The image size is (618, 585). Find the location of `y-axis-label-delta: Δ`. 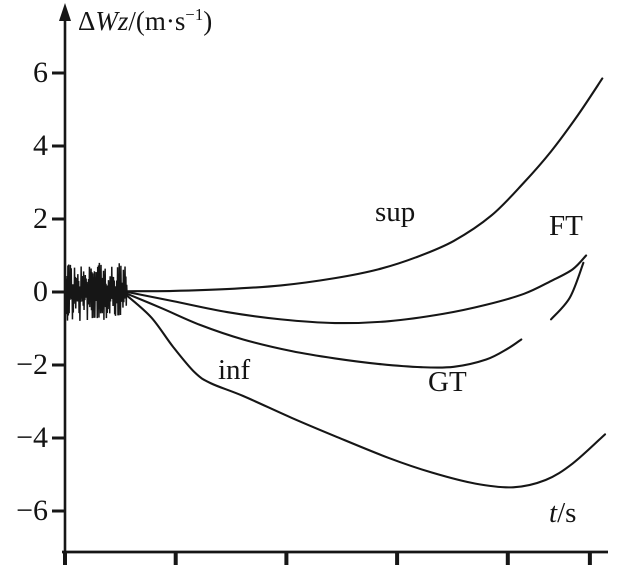

y-axis-label-delta: Δ is located at coordinates (87, 21).